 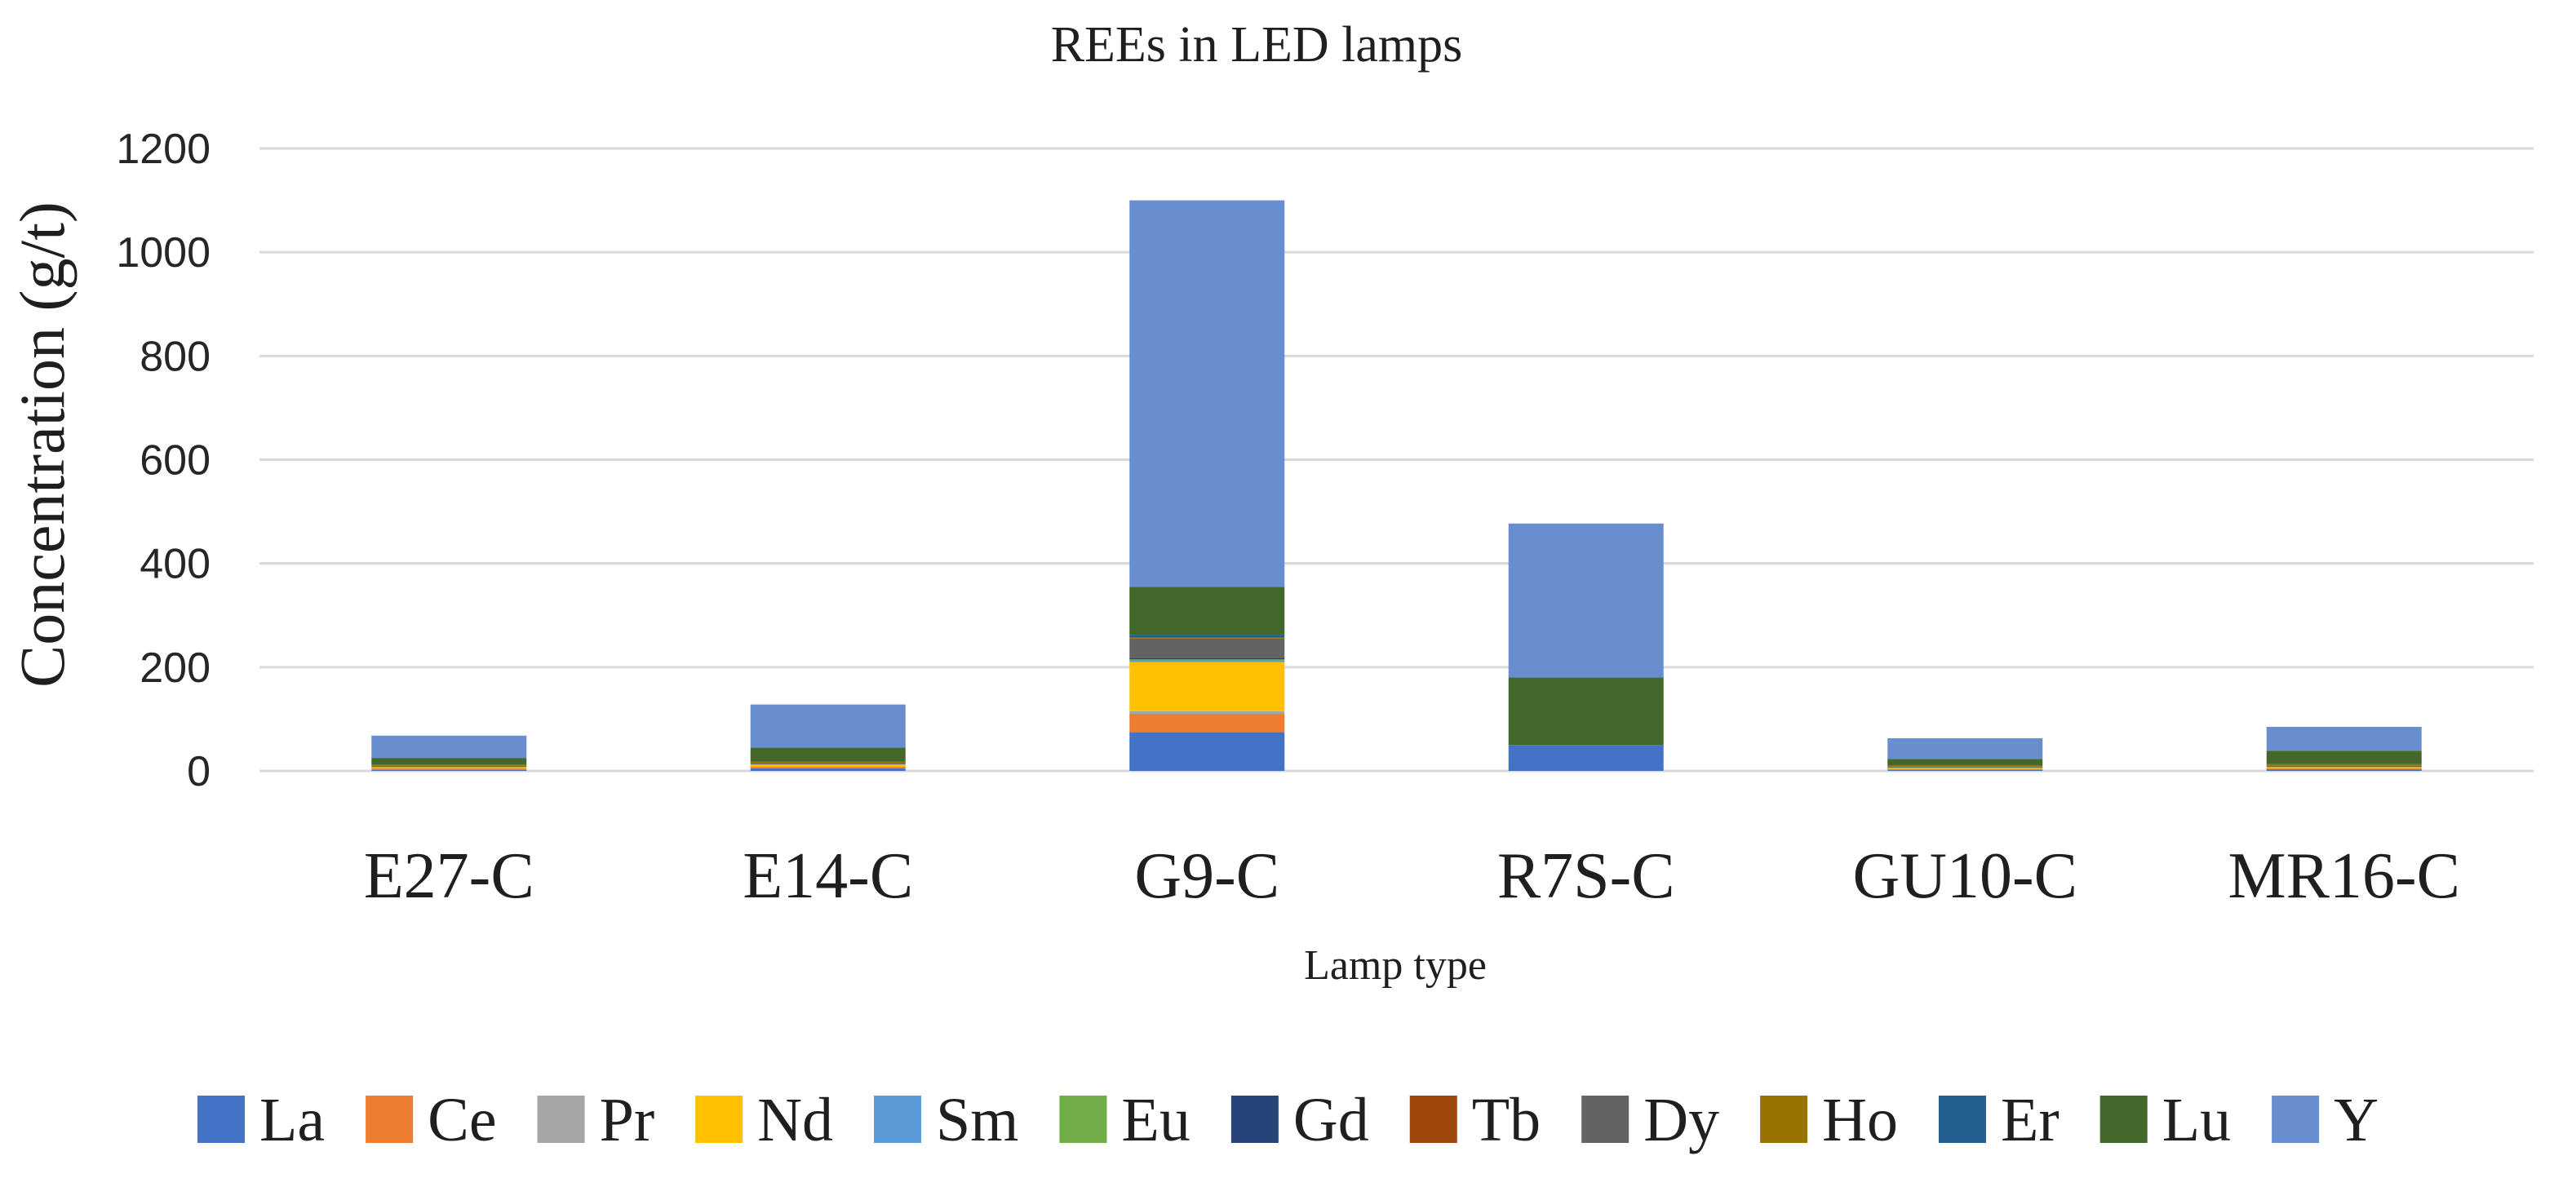 I want to click on legend-label: Lu, so click(x=2196, y=1120).